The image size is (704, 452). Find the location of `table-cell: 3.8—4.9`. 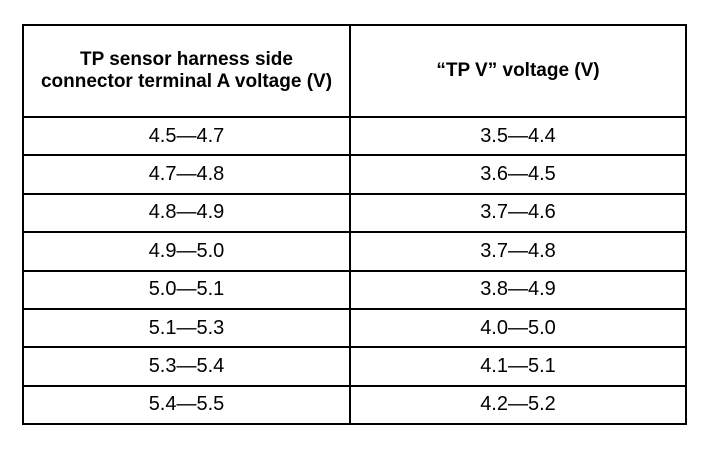

table-cell: 3.8—4.9 is located at coordinates (518, 289).